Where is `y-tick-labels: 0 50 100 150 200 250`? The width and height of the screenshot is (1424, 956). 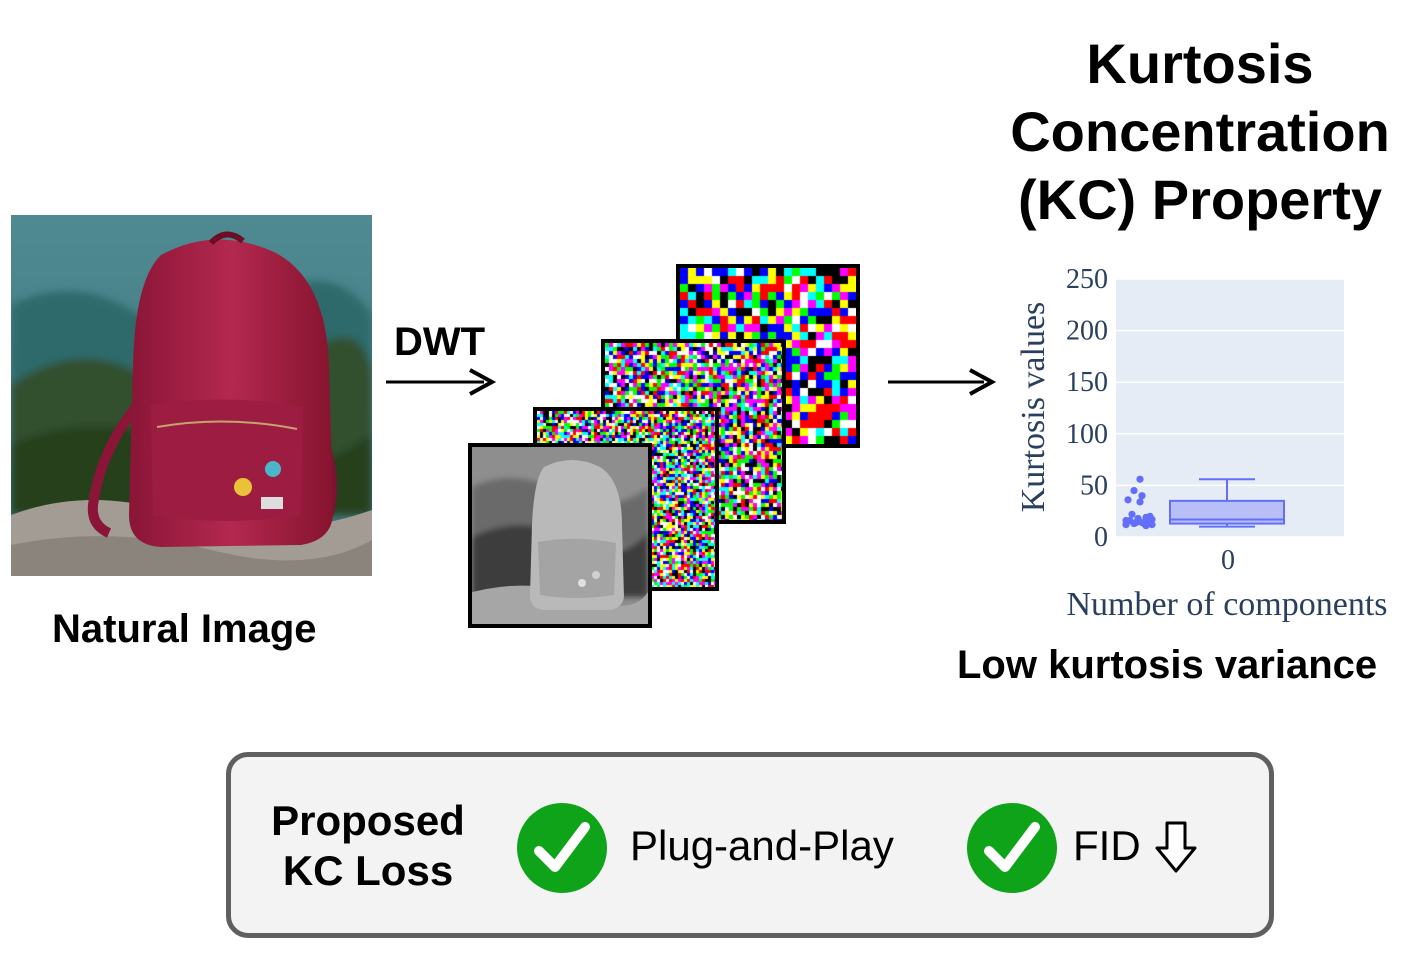 y-tick-labels: 0 50 100 150 200 250 is located at coordinates (1087, 408).